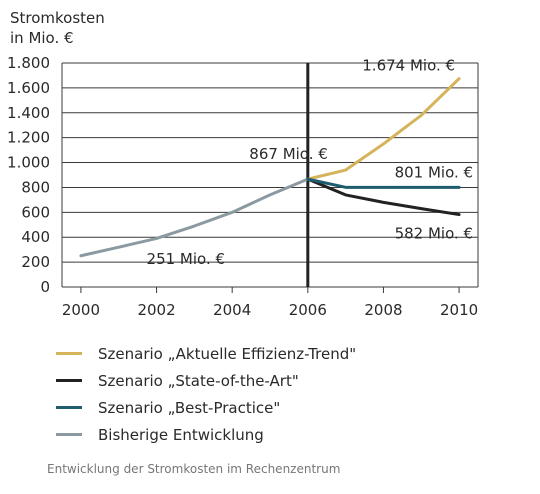 The image size is (540, 494). I want to click on legend-label: Bisherige Entwicklung, so click(181, 434).